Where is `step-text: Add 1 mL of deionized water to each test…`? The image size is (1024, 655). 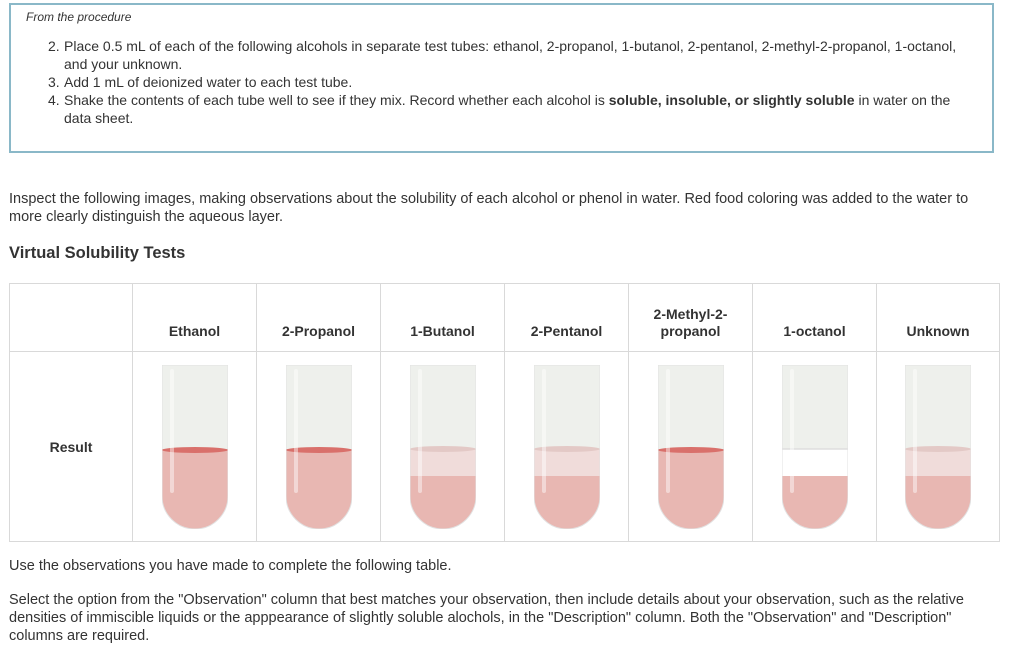
step-text: Add 1 mL of deionized water to each test… is located at coordinates (208, 82).